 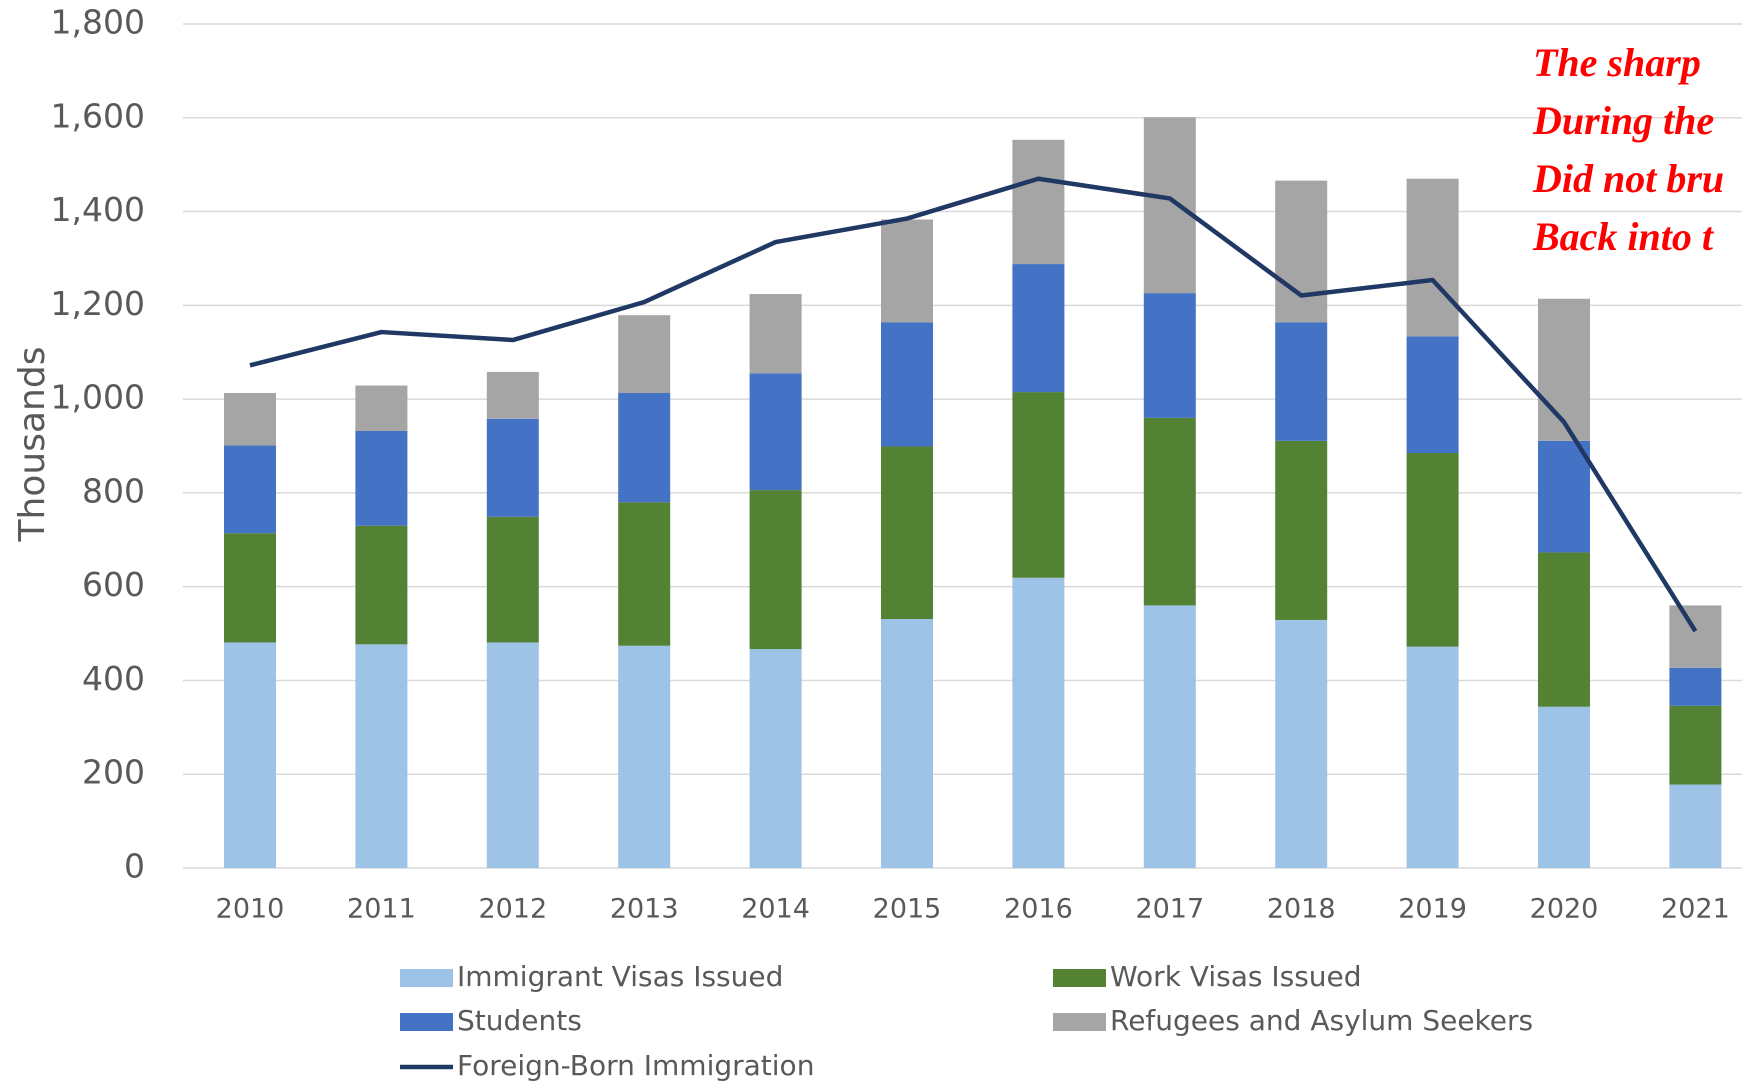 What do you see at coordinates (1623, 120) in the screenshot?
I see `annotation: During the` at bounding box center [1623, 120].